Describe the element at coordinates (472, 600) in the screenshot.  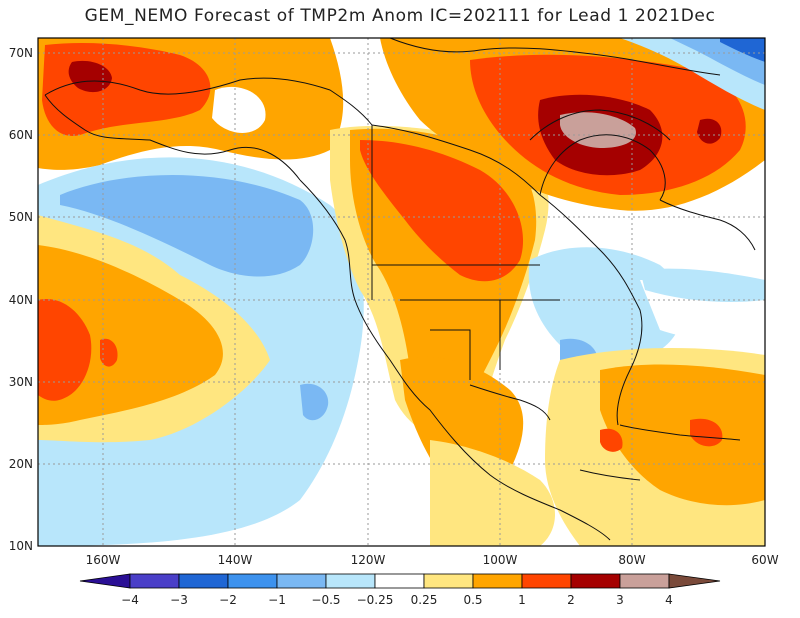
I see `colorbar-tick: 0.5` at that location.